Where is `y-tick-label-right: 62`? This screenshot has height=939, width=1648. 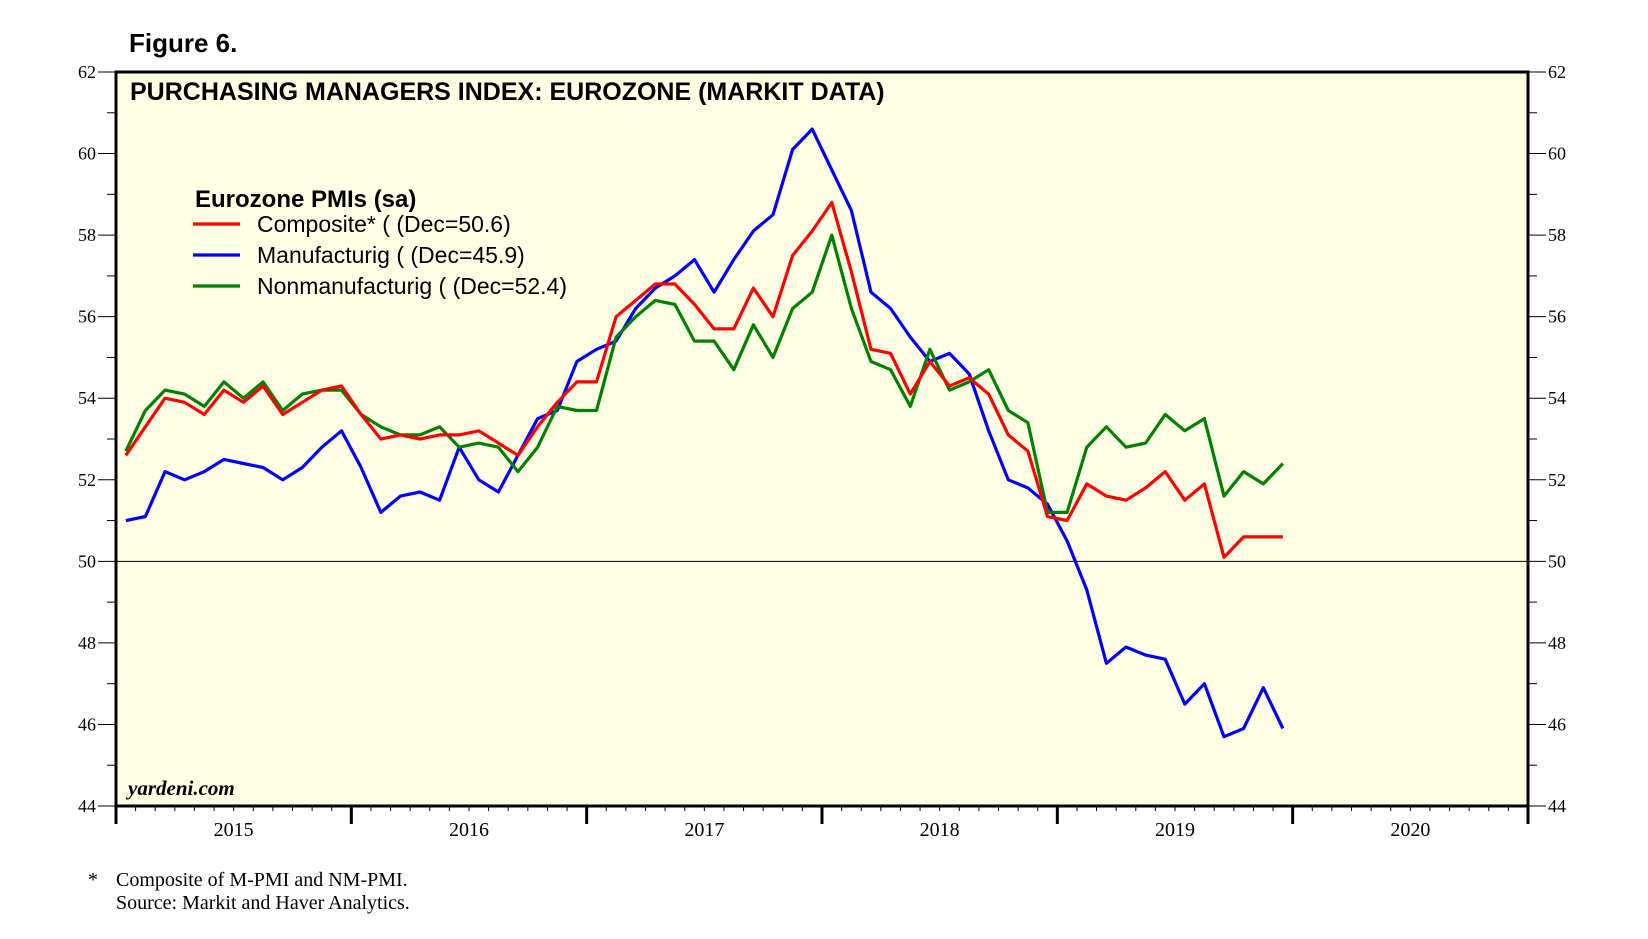 y-tick-label-right: 62 is located at coordinates (1557, 72).